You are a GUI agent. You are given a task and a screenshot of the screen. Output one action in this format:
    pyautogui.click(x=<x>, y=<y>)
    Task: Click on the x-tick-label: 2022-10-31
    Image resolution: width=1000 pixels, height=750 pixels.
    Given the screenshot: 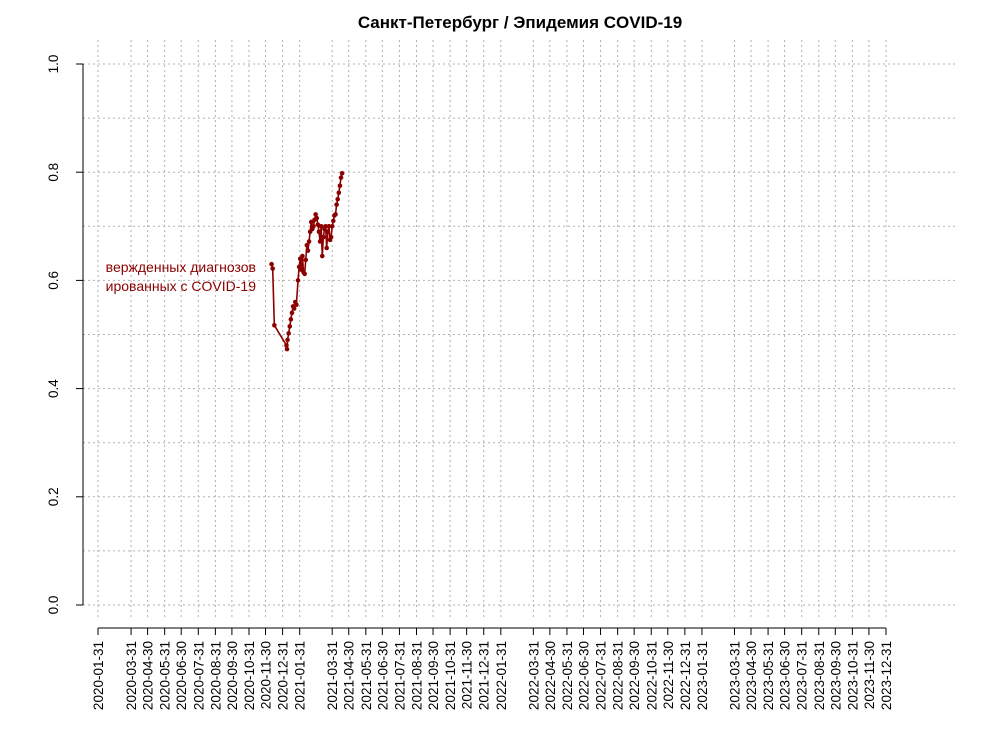 What is the action you would take?
    pyautogui.click(x=651, y=675)
    